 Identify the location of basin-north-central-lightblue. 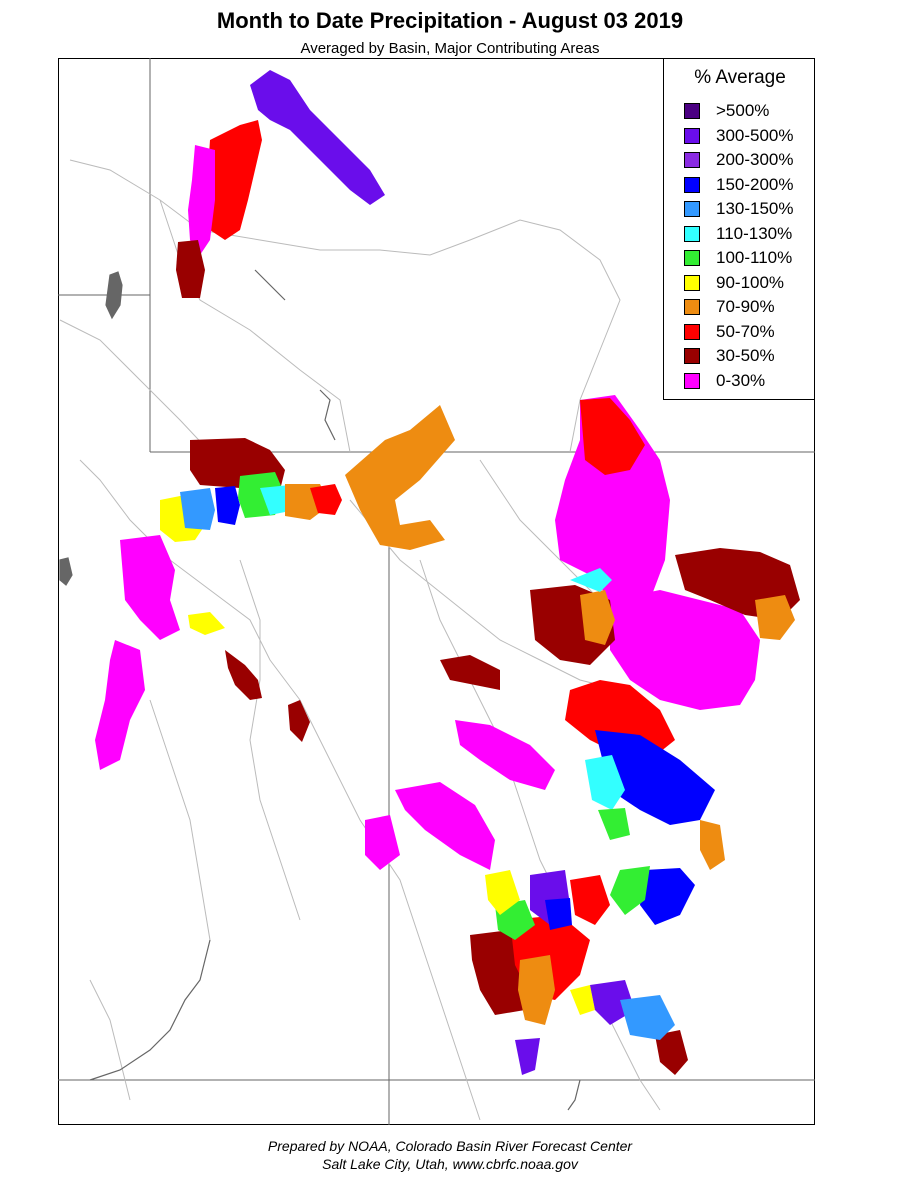
(197, 509).